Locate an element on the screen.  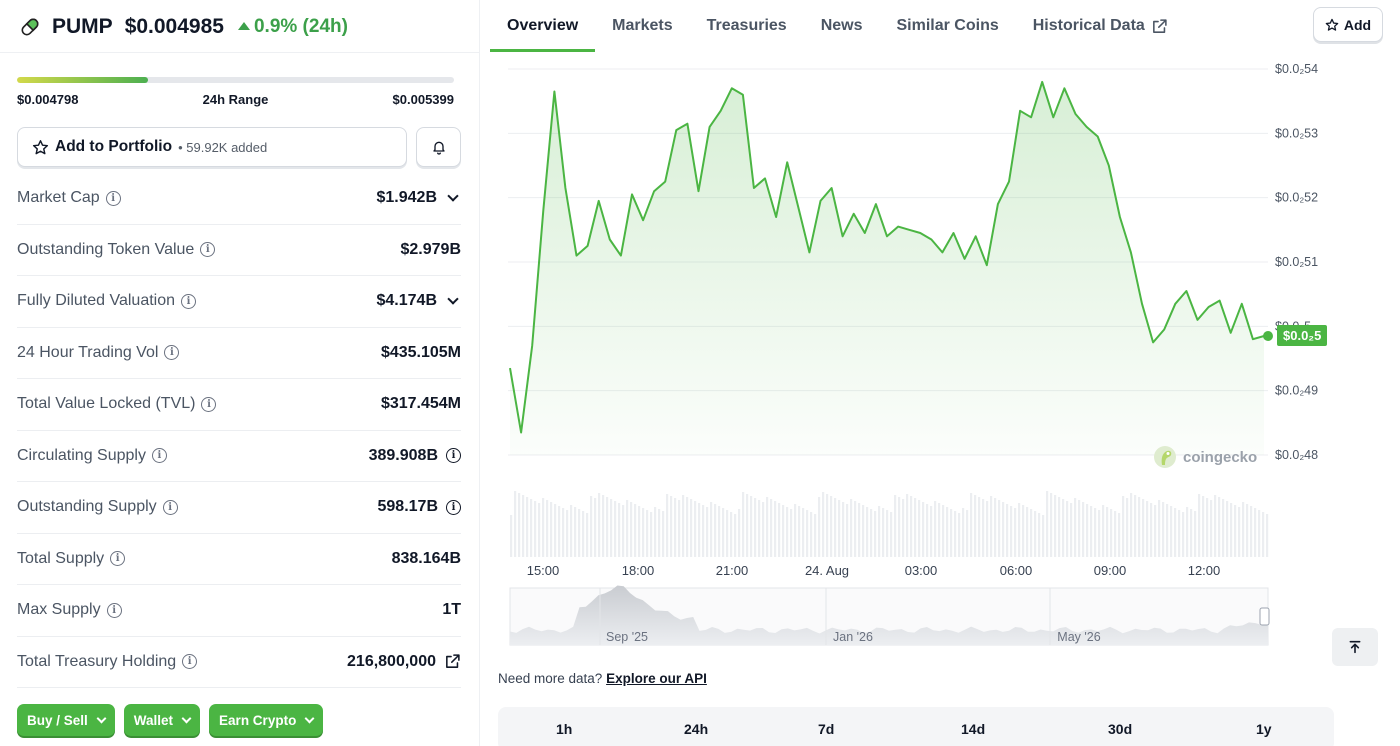
stat-label: Fully Diluted Valuation i is located at coordinates (107, 301).